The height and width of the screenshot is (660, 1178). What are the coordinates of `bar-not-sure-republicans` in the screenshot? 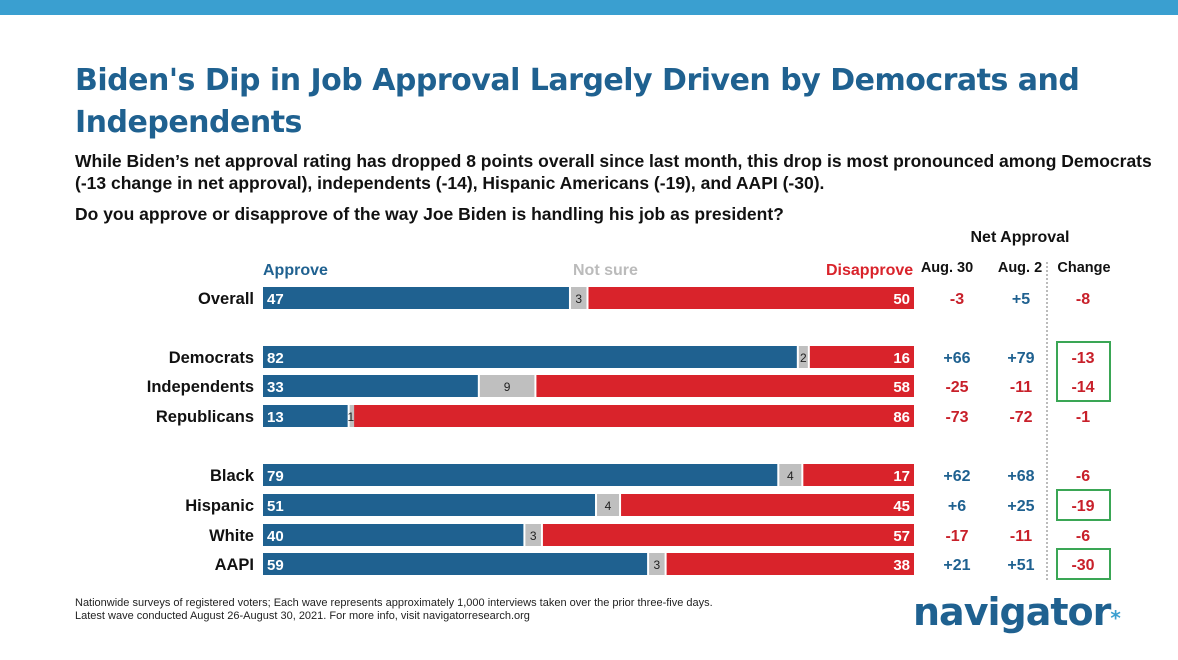 It's located at (352, 416).